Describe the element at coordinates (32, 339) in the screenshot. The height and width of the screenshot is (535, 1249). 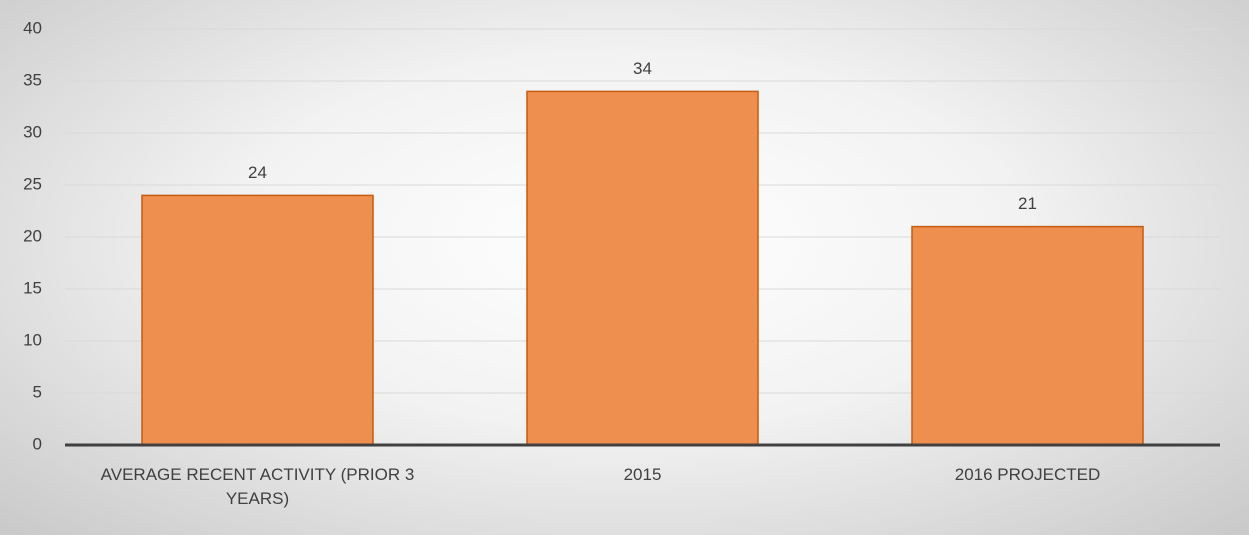
I see `y-tick-label: 10` at that location.